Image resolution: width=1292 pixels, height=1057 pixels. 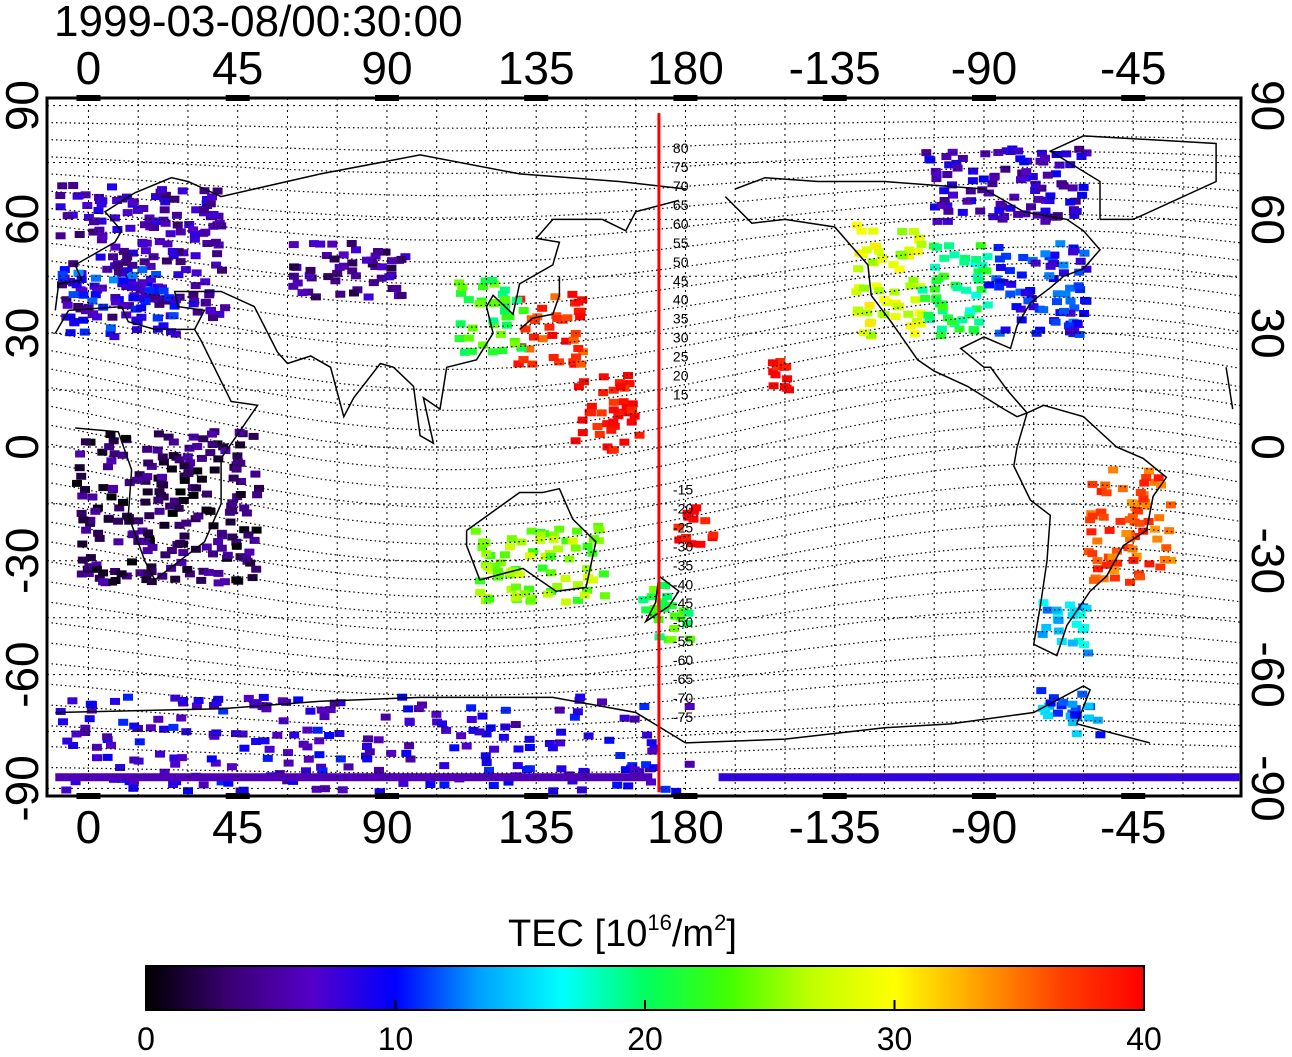 What do you see at coordinates (889, 280) in the screenshot?
I see `tec-region` at bounding box center [889, 280].